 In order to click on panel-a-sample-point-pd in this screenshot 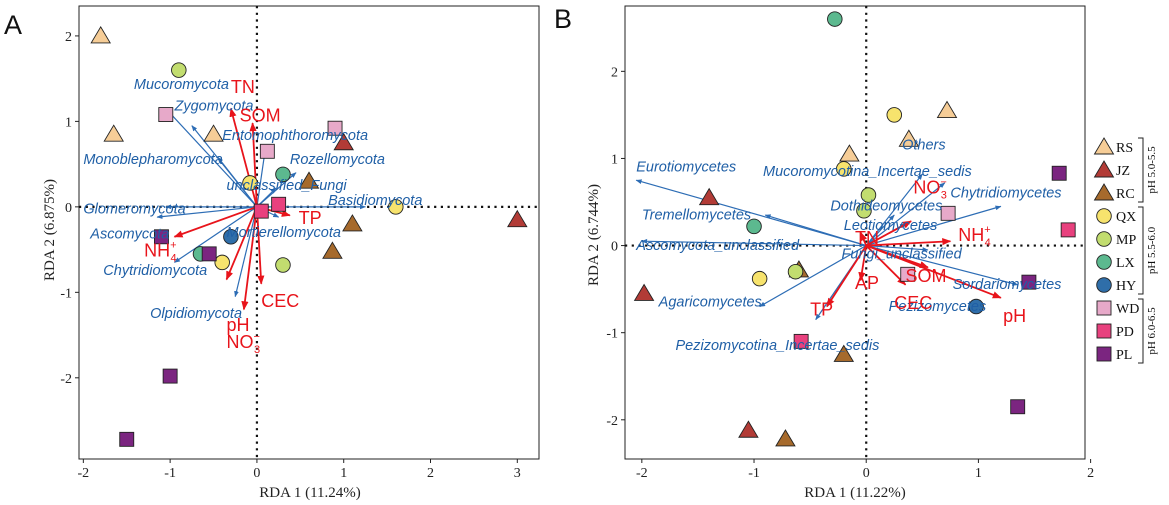, I will do `click(279, 204)`.